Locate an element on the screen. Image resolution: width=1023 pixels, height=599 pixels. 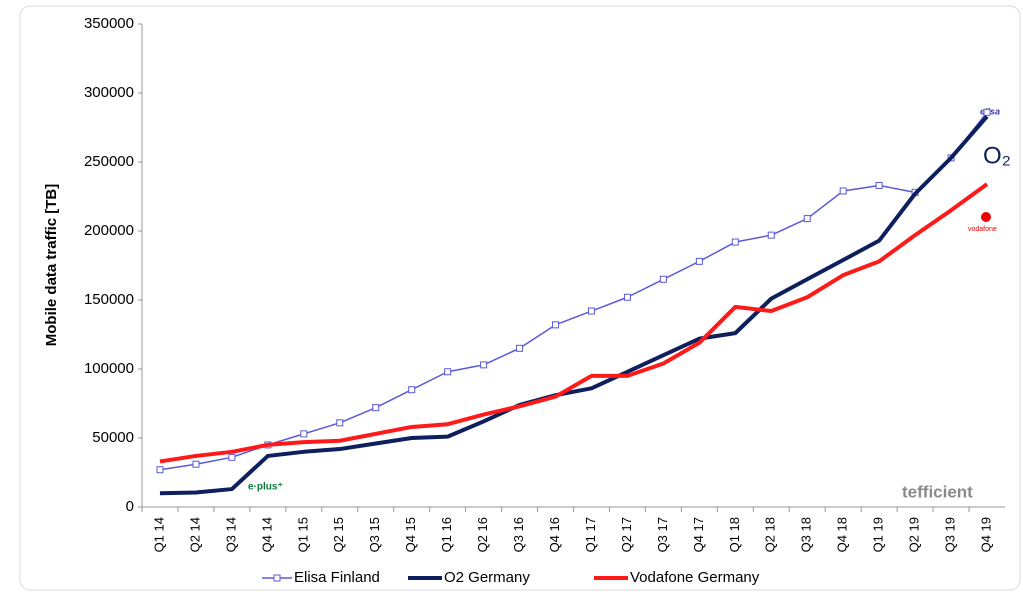
x-tick-label: Q4 14 is located at coordinates (266, 534).